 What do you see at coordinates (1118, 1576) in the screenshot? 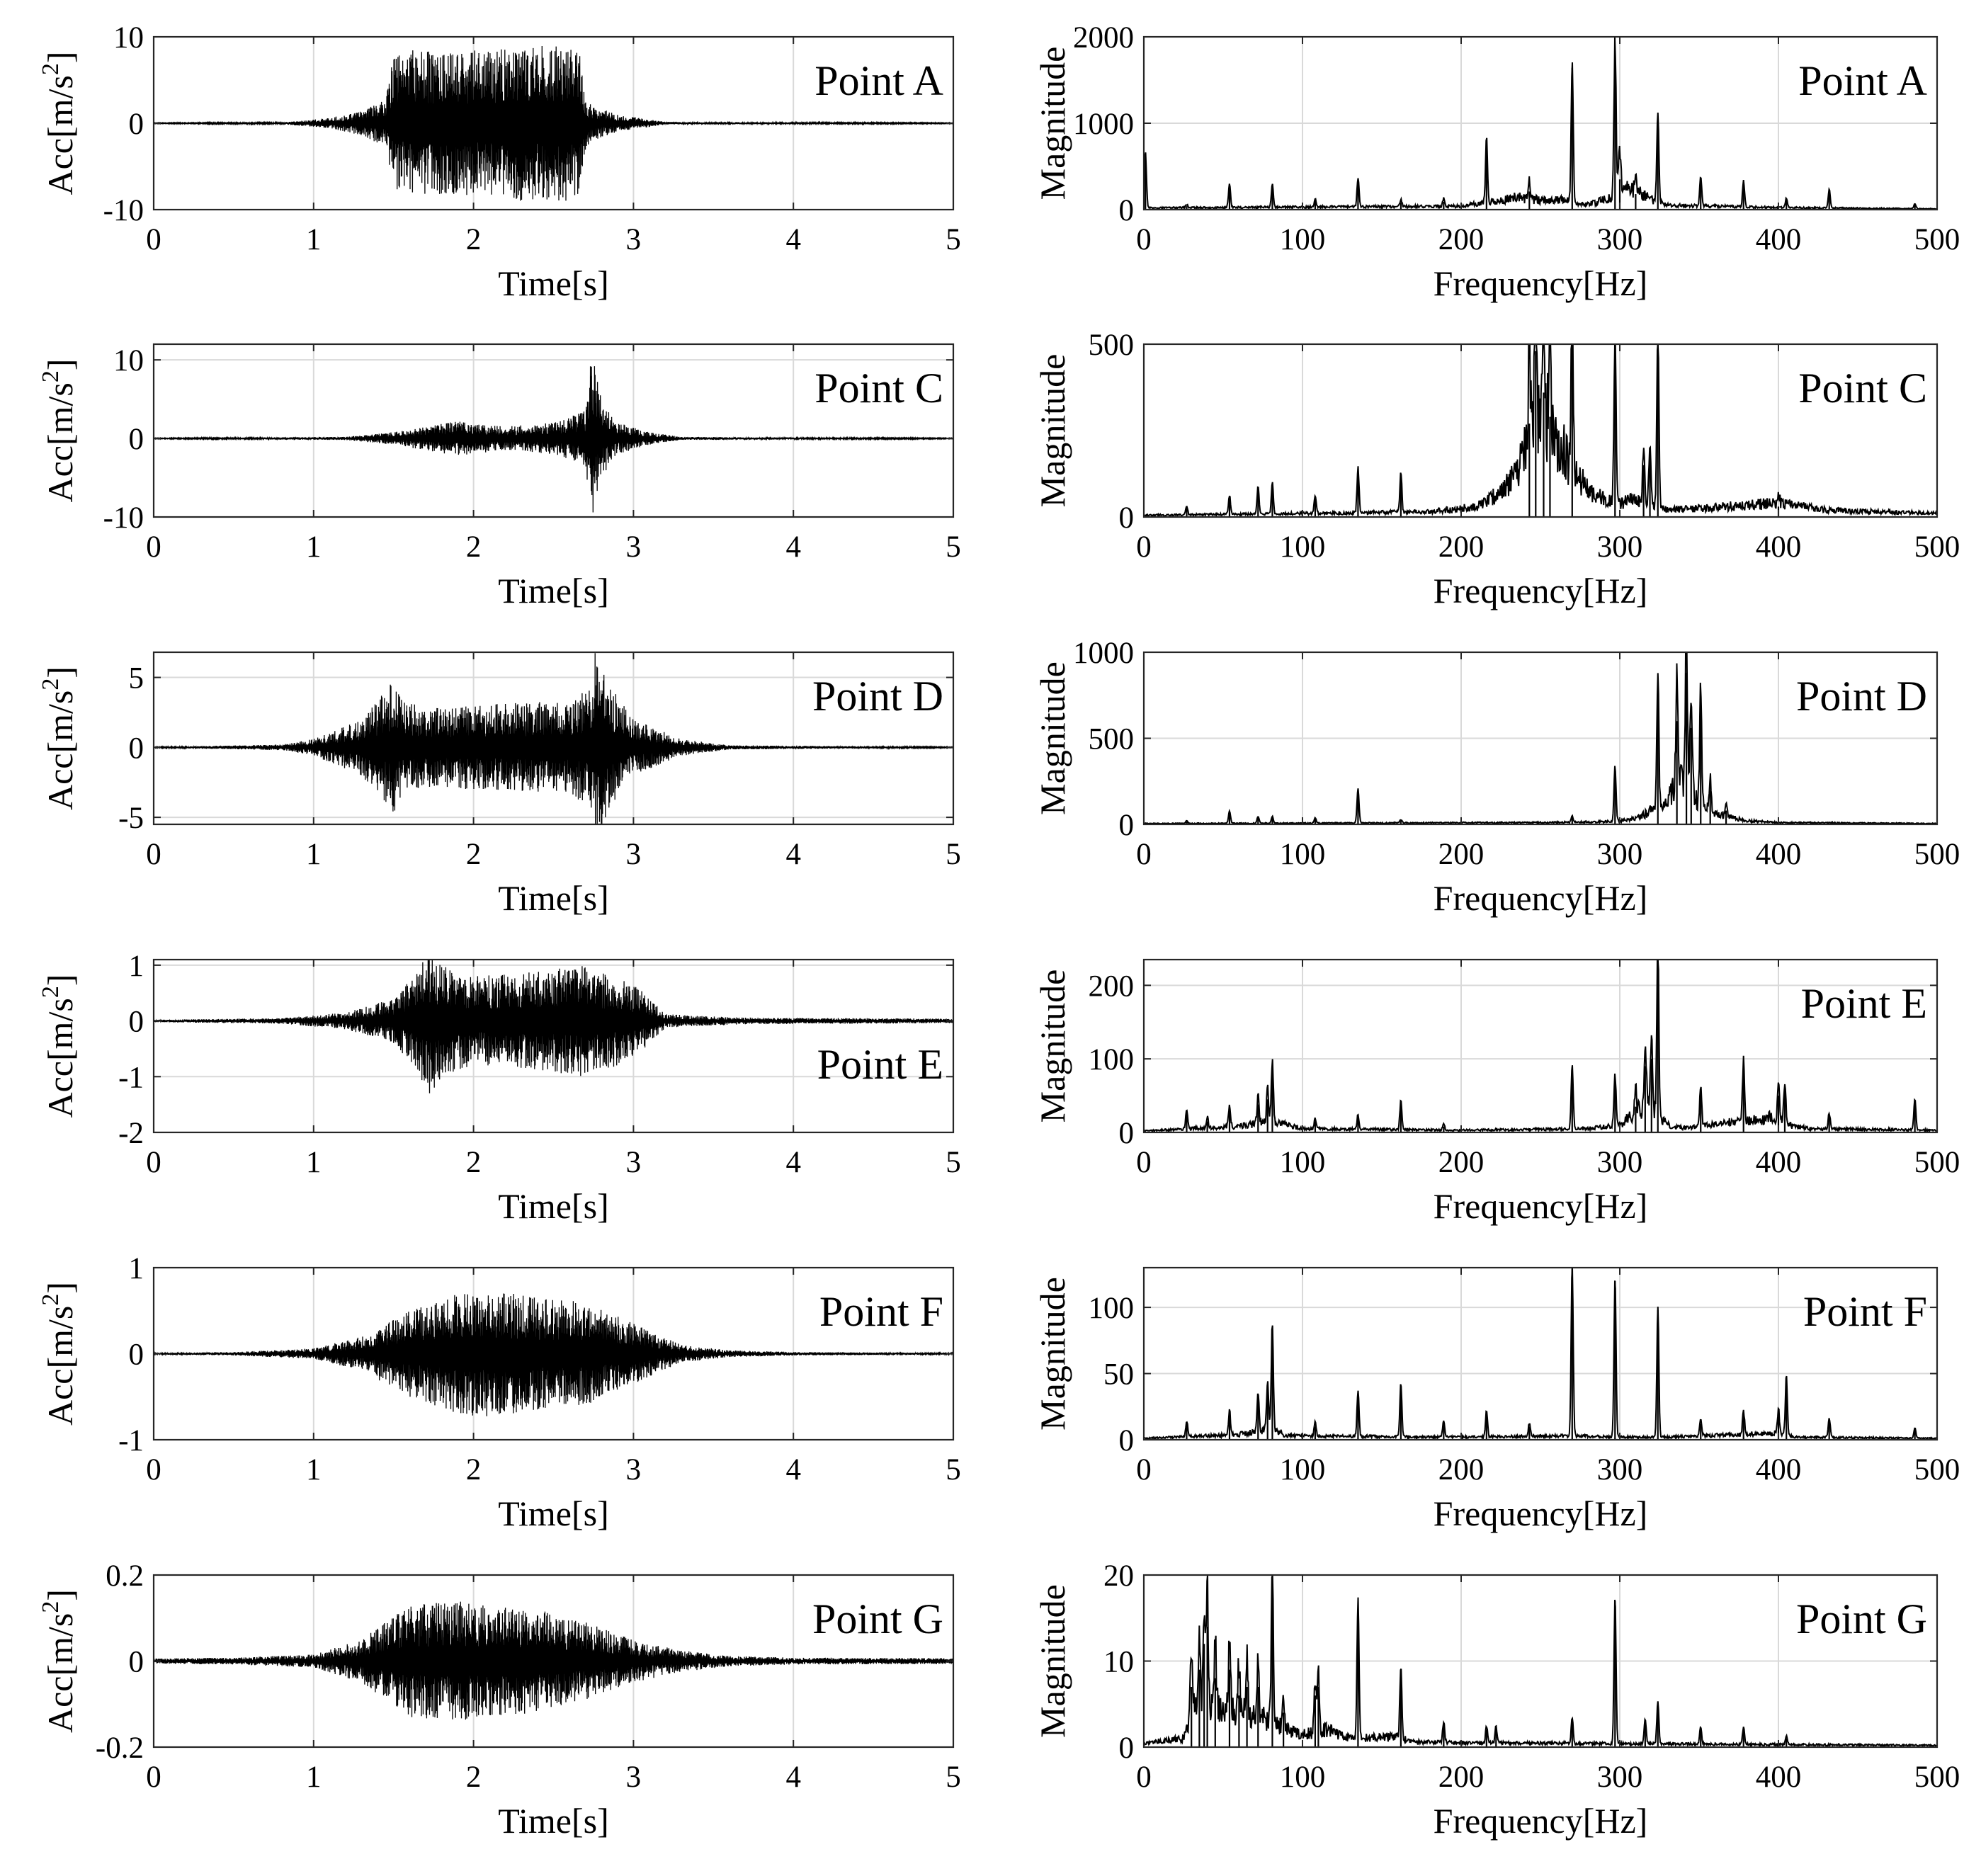
I see `y-tick-label: 20` at bounding box center [1118, 1576].